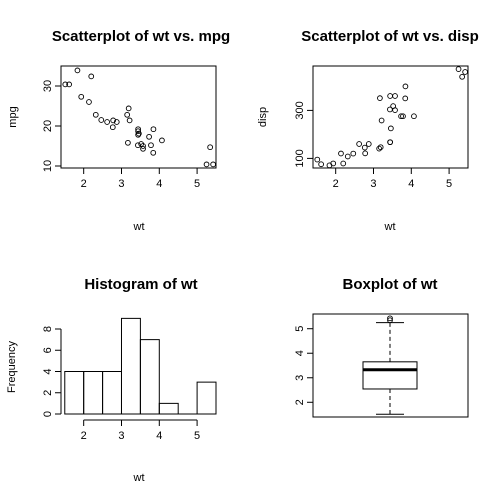 The height and width of the screenshot is (500, 500). I want to click on chart-title: Scatterplot of wt vs. mpg, so click(141, 36).